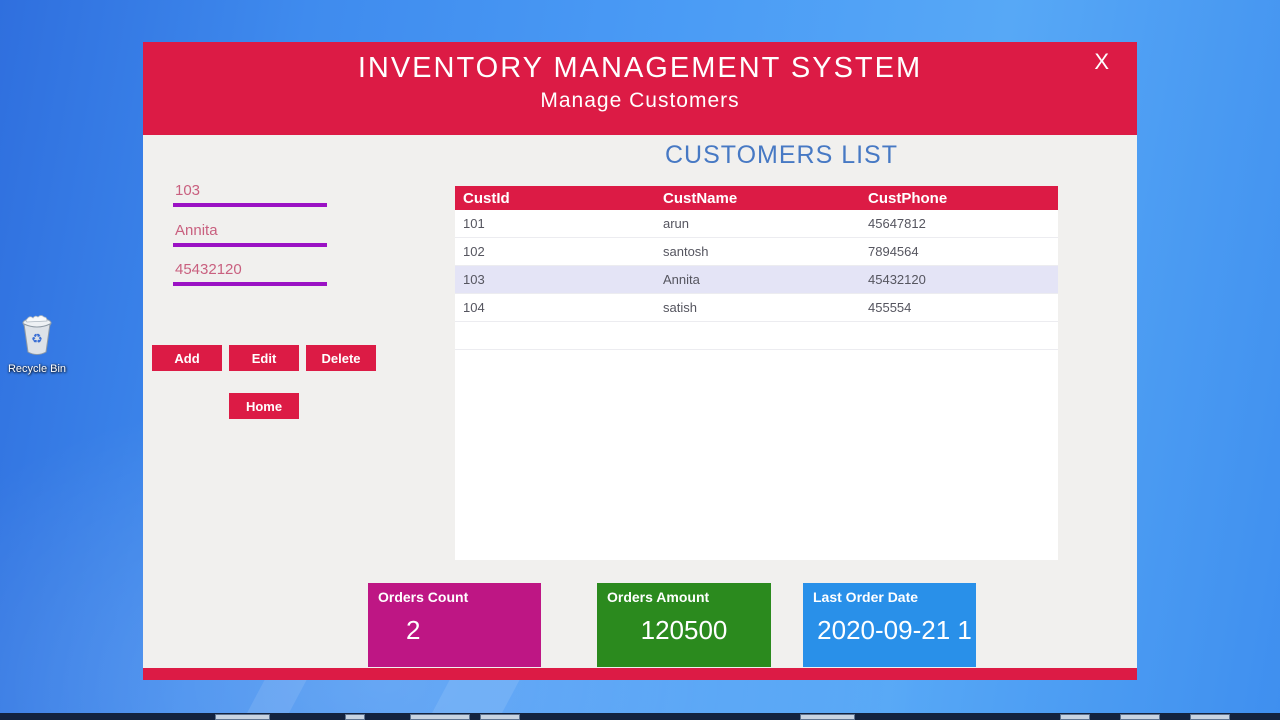 The image size is (1280, 720). Describe the element at coordinates (37, 369) in the screenshot. I see `recycle-bin-label: Recycle Bin` at that location.